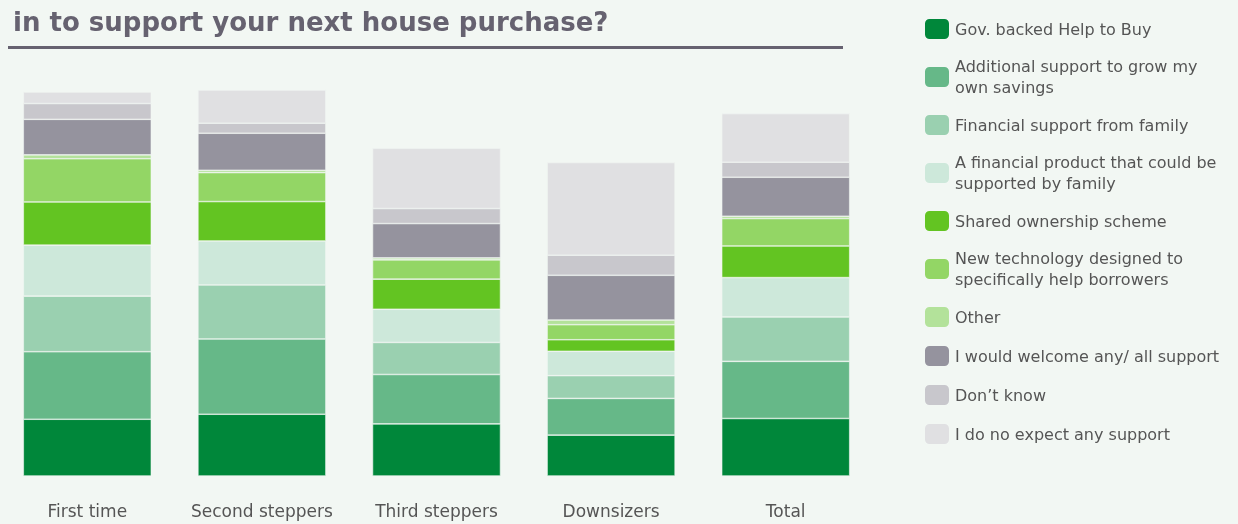 The image size is (1238, 524). Describe the element at coordinates (311, 22) in the screenshot. I see `chart-title: in to support your next house purchase?` at that location.